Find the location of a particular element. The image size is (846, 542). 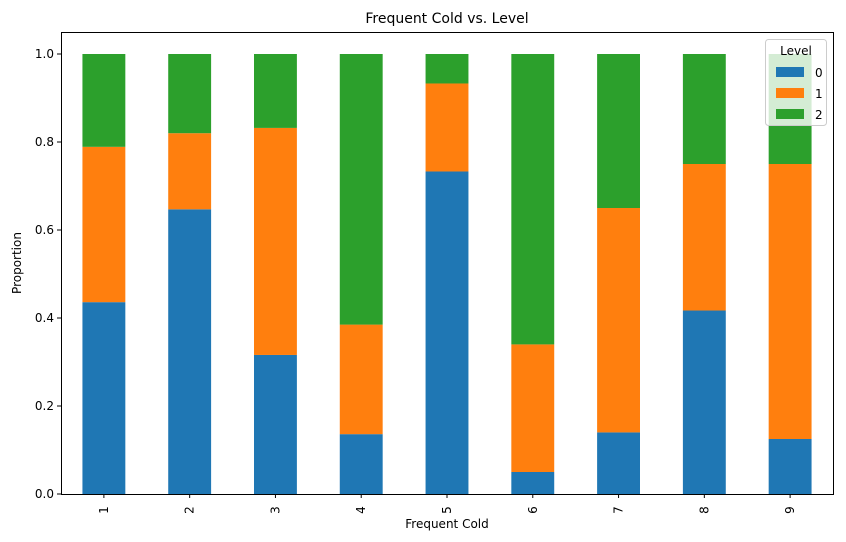

x-tick-label: 9 is located at coordinates (790, 510).